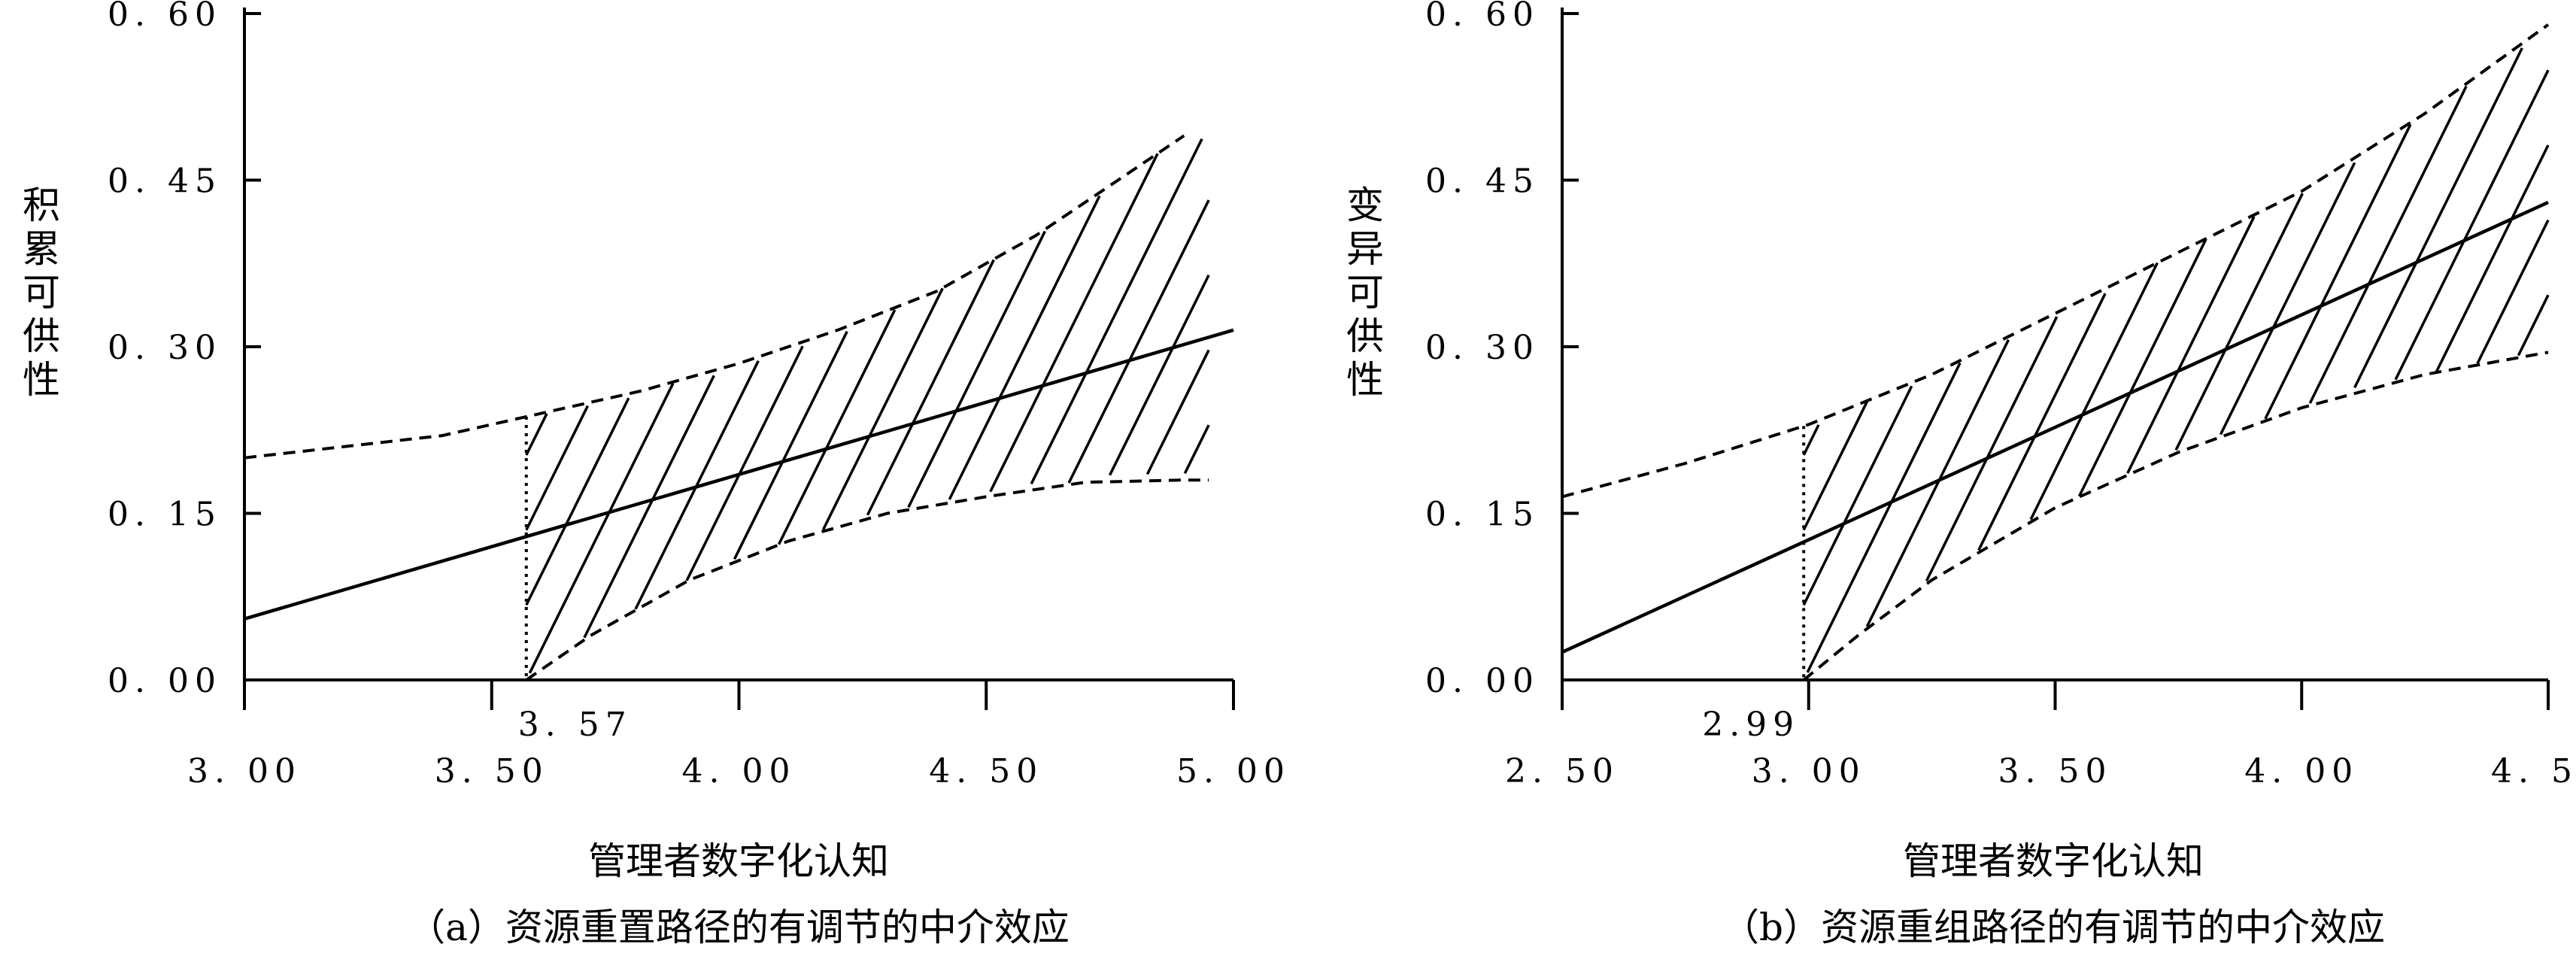 This screenshot has height=956, width=2576. What do you see at coordinates (1365, 293) in the screenshot?
I see `y-axis-title: 变异可供性` at bounding box center [1365, 293].